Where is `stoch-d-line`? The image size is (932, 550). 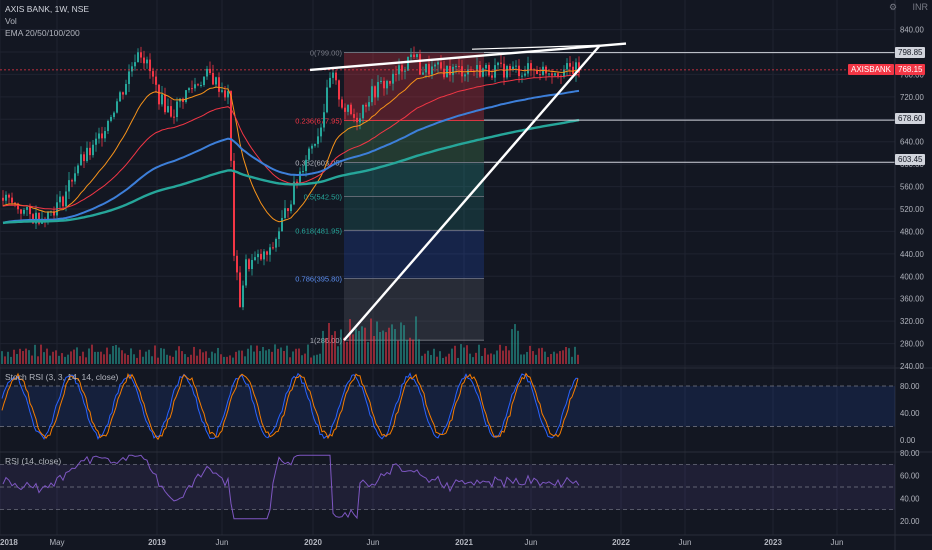 stoch-d-line is located at coordinates (290, 406).